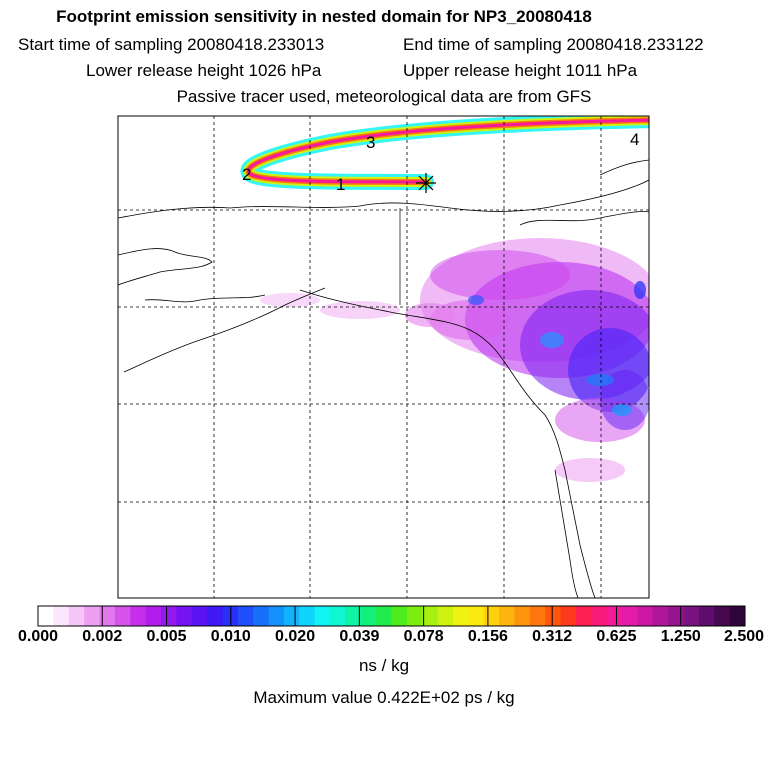 This screenshot has width=768, height=768. What do you see at coordinates (230, 636) in the screenshot?
I see `colorbar-tick-label: 0.010` at bounding box center [230, 636].